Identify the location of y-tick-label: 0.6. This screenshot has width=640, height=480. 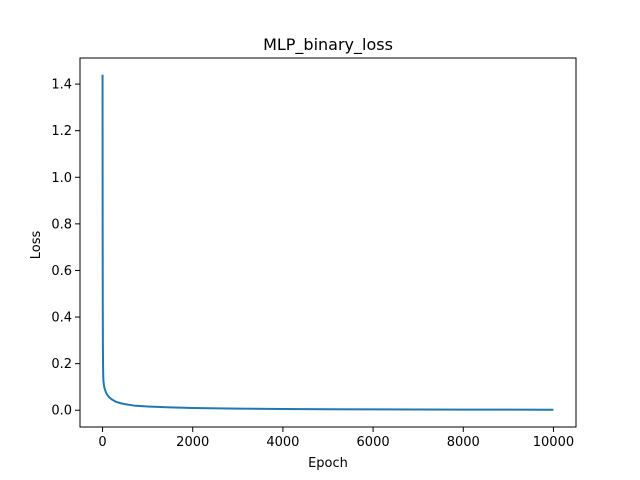
(61, 271).